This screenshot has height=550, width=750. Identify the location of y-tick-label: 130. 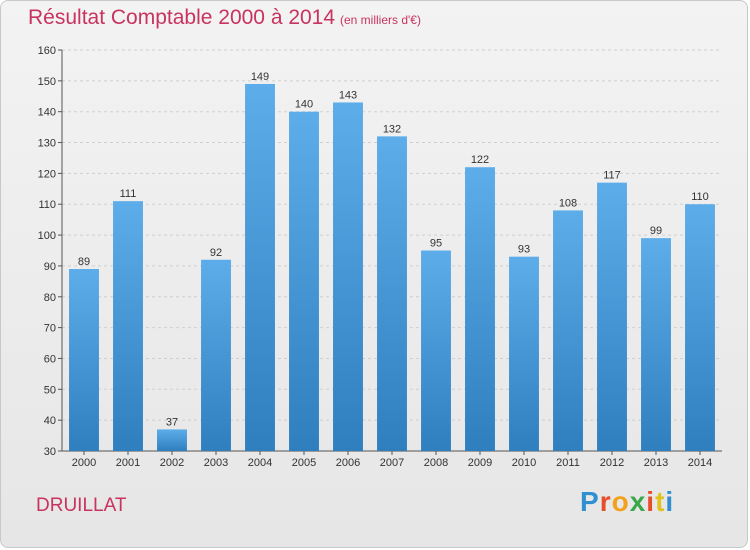
(47, 144).